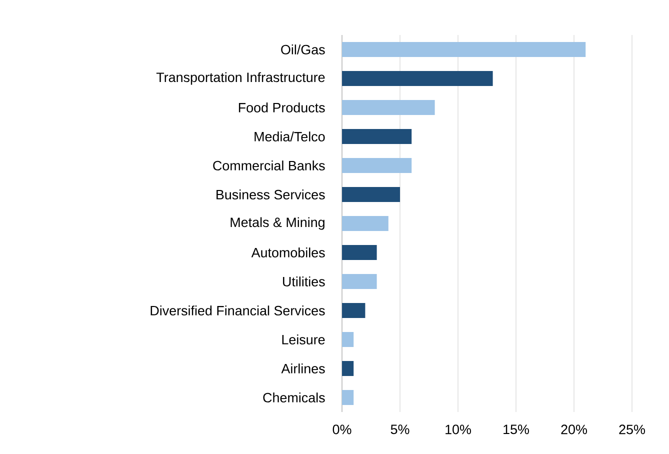 The image size is (669, 454). Describe the element at coordinates (400, 429) in the screenshot. I see `x-tick-label: 5%` at that location.